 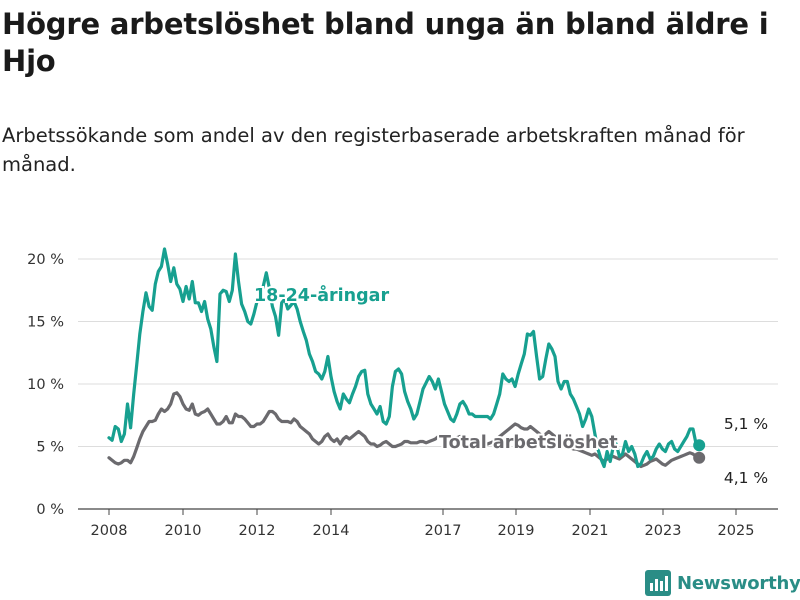 What do you see at coordinates (746, 478) in the screenshot?
I see `end-value-label-total: 4,1 %` at bounding box center [746, 478].